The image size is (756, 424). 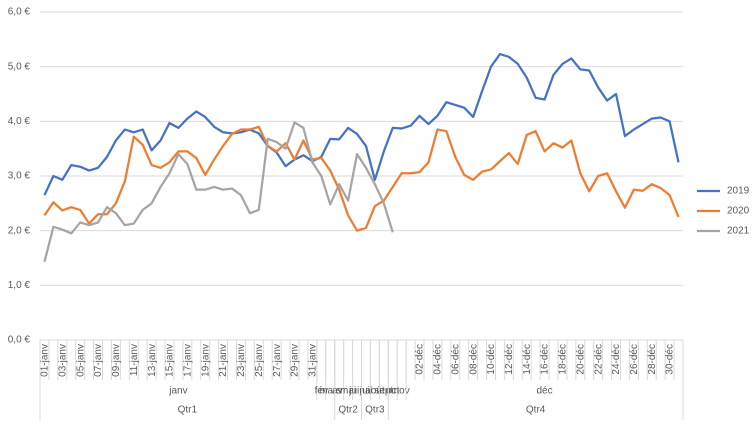 I want to click on quarter-label: Qtr3, so click(x=375, y=410).